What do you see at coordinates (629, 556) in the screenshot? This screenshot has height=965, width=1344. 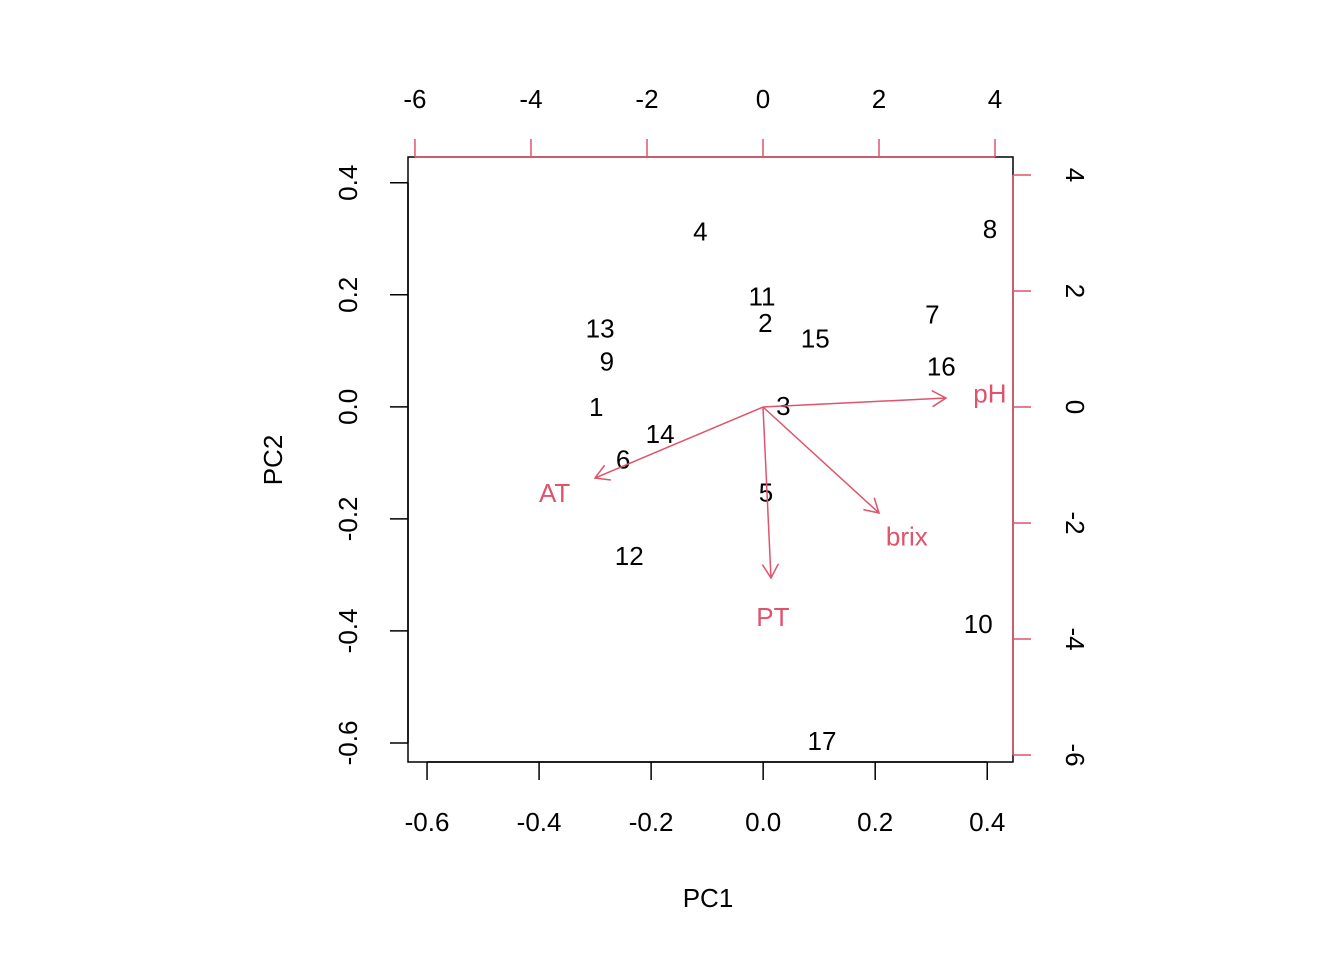 I see `score-label: 12` at bounding box center [629, 556].